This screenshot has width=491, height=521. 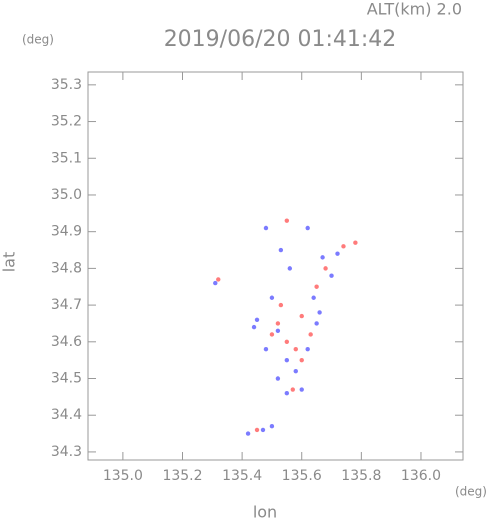 I want to click on x-axis-label: lon, so click(x=265, y=512).